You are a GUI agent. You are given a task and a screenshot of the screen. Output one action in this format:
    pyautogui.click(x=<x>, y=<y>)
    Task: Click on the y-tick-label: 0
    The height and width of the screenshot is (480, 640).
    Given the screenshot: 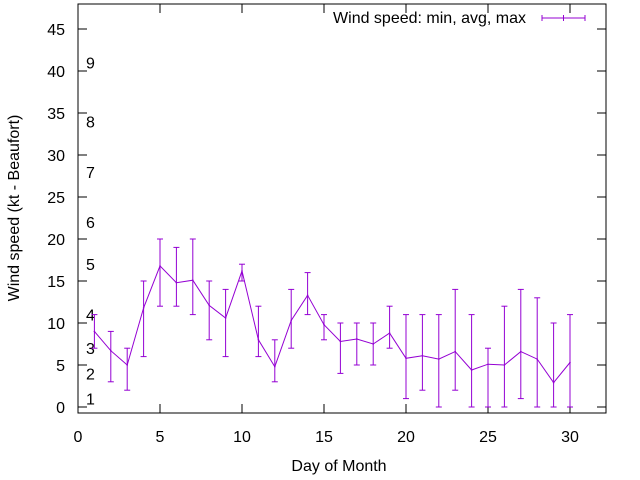 What is the action you would take?
    pyautogui.click(x=60, y=408)
    